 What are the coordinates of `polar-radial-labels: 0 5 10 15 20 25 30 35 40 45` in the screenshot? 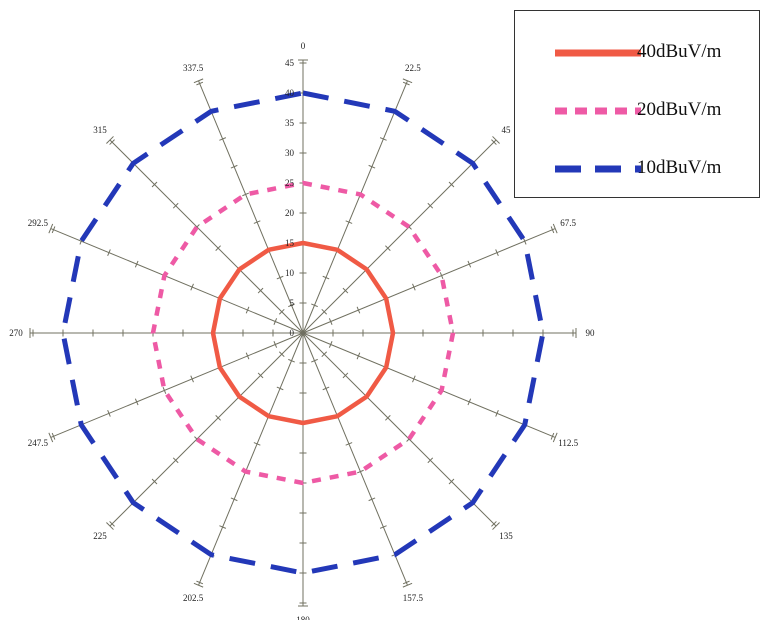 It's located at (290, 198).